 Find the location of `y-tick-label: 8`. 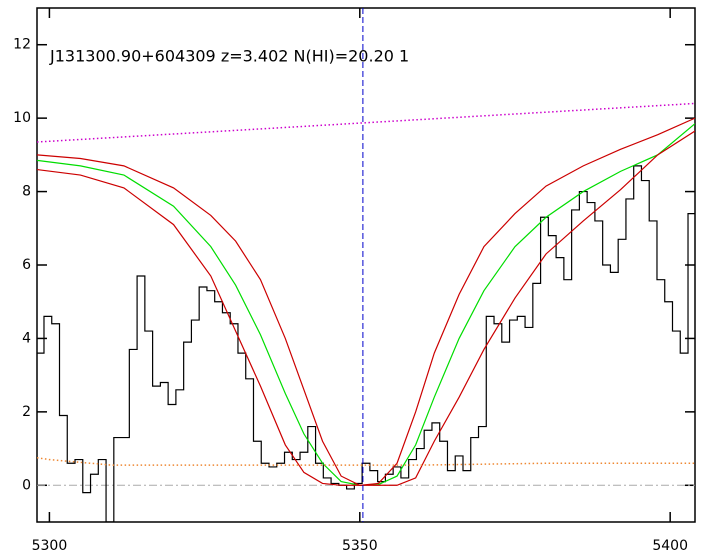

y-tick-label: 8 is located at coordinates (26, 192).